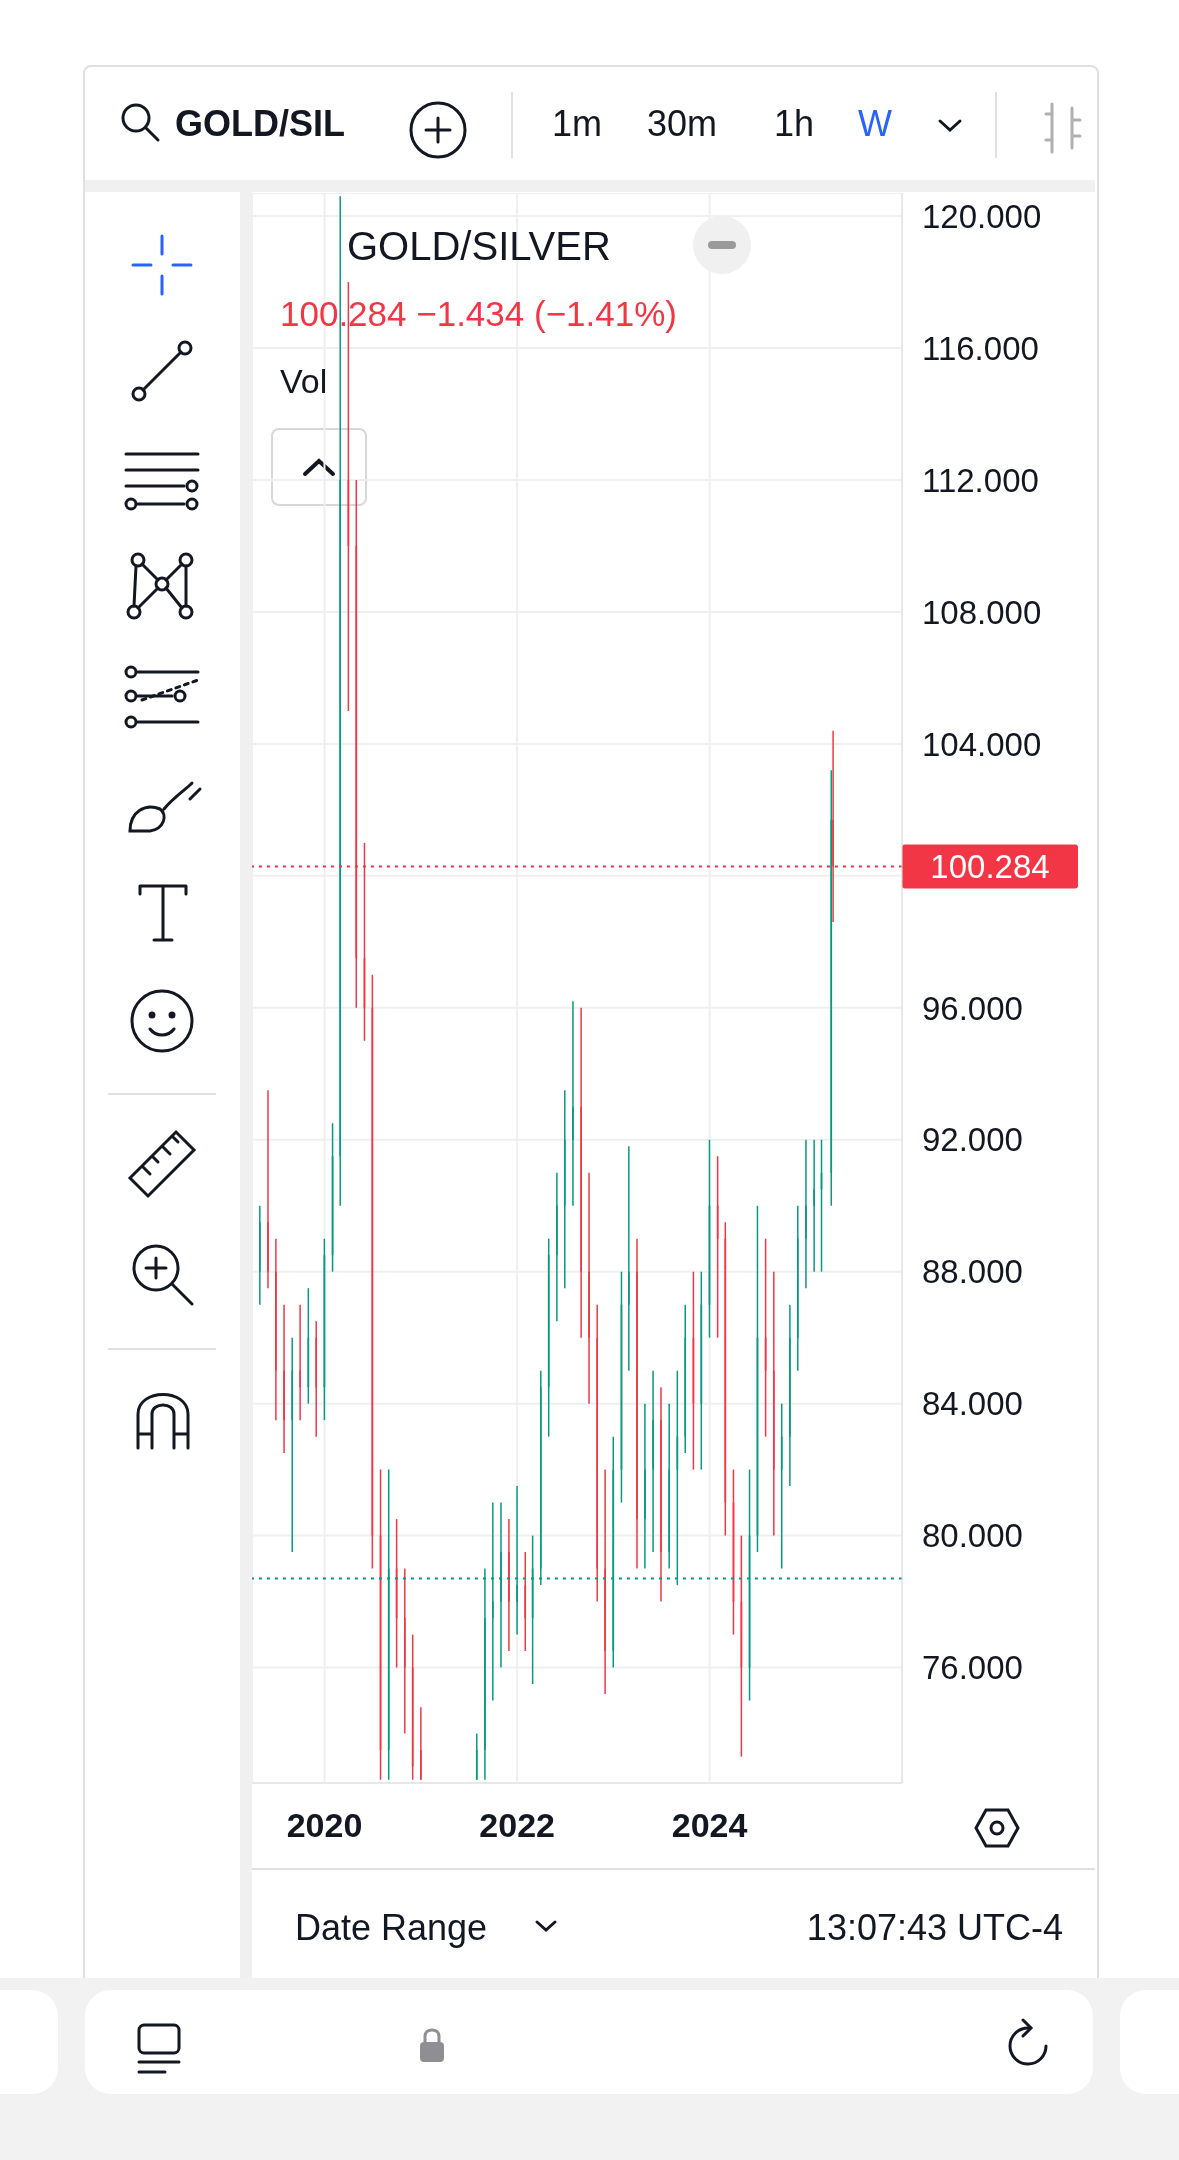 The image size is (1179, 2160). I want to click on text: GOLD/SILVER, so click(479, 246).